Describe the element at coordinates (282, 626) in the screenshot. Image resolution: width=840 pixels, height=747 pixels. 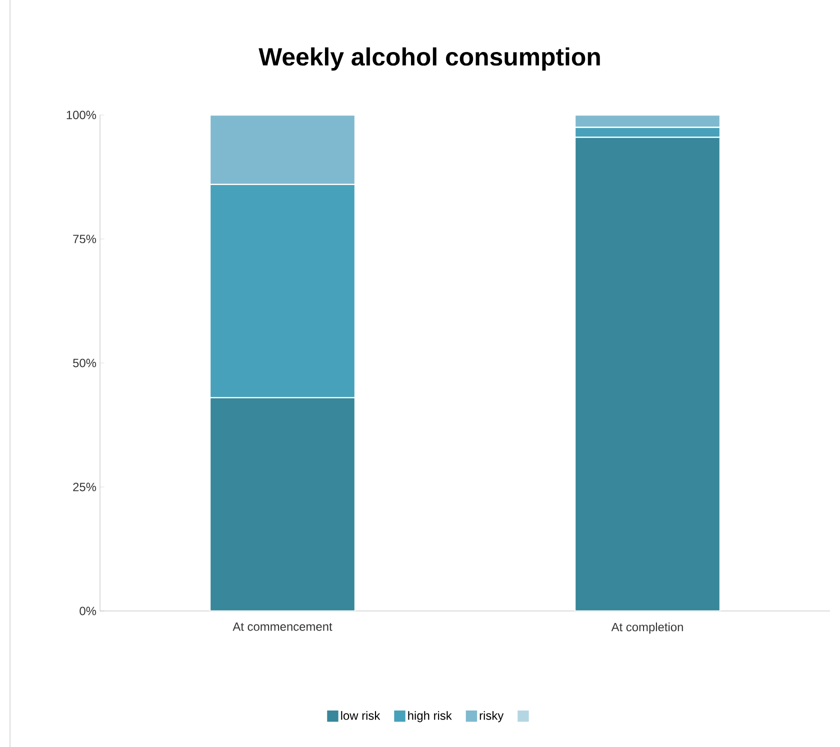
I see `x-tick-label: At commencement` at that location.